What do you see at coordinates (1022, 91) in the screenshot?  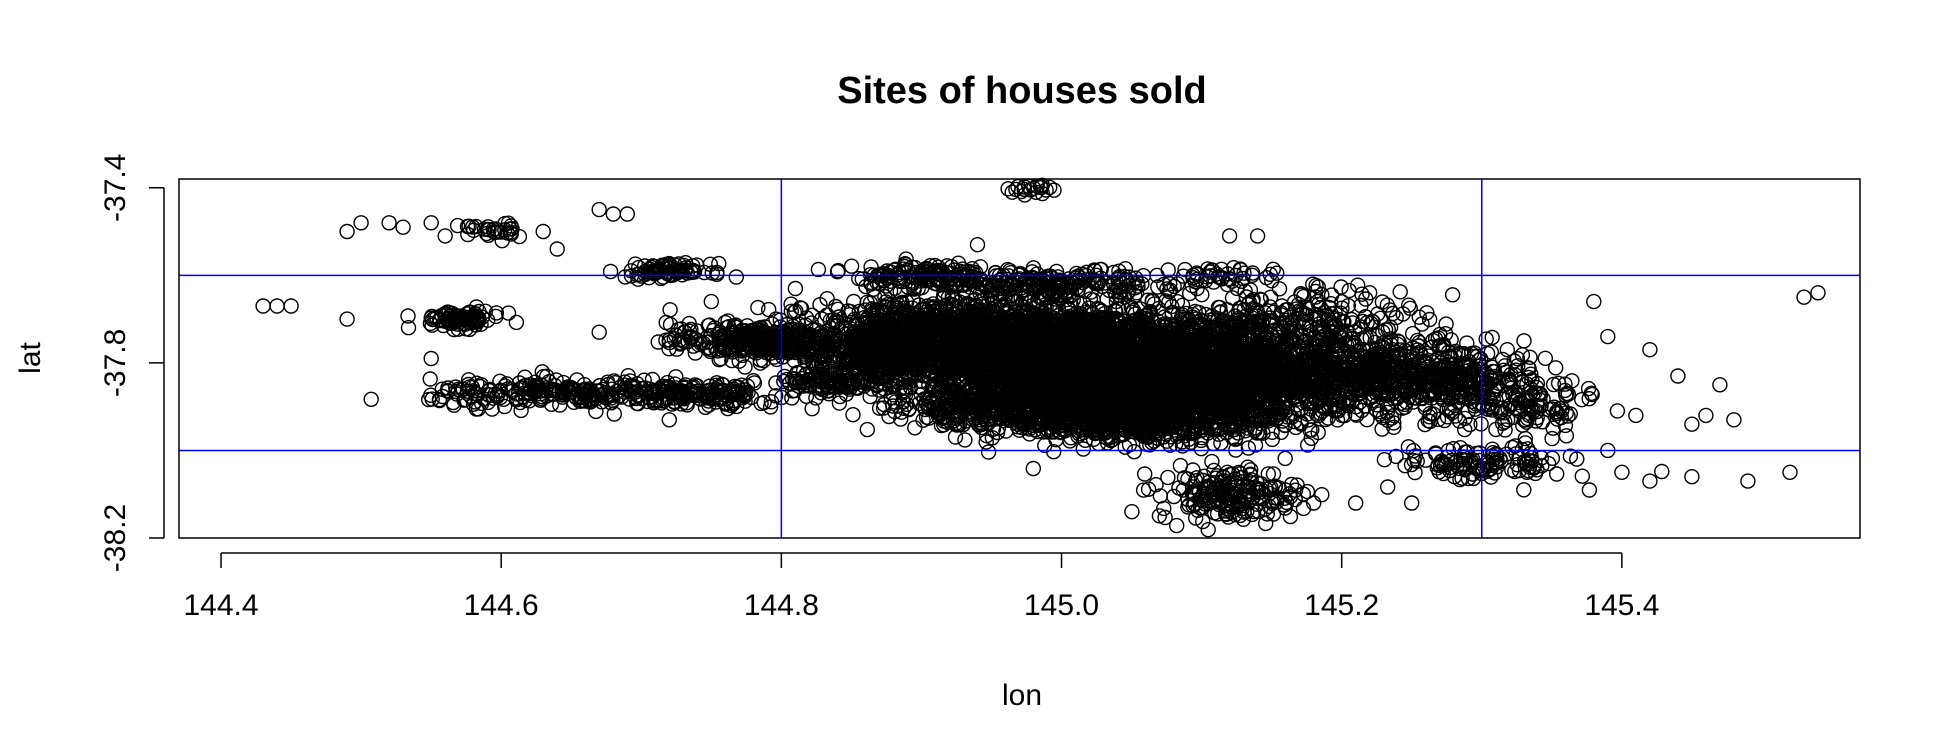 I see `chart-title: Sites of houses sold` at bounding box center [1022, 91].